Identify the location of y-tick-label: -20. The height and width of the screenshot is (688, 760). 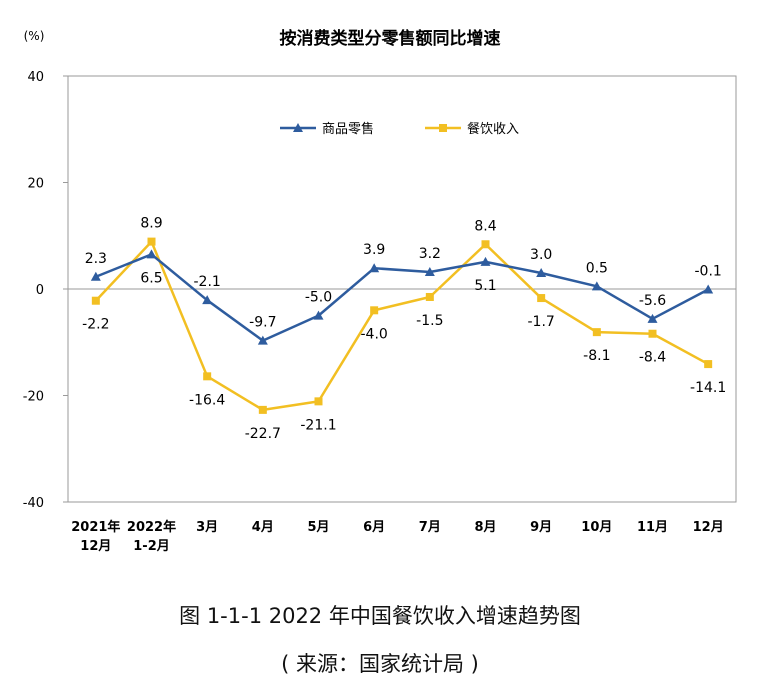
(33, 397).